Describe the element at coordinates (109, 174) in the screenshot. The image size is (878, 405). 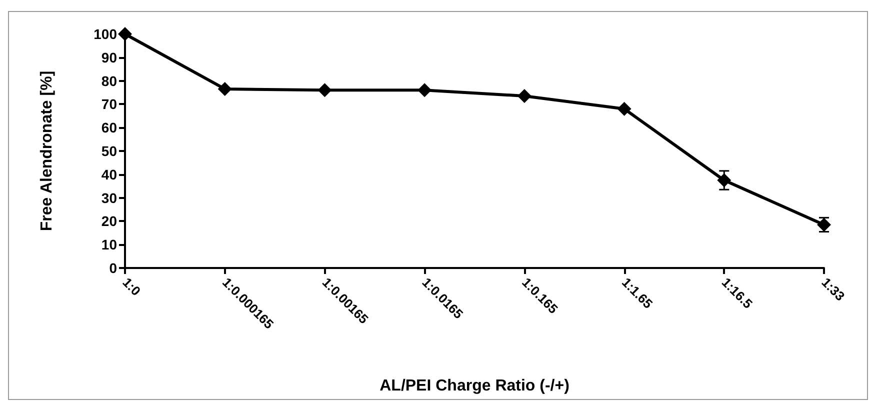
I see `y-tick-label: 40` at that location.